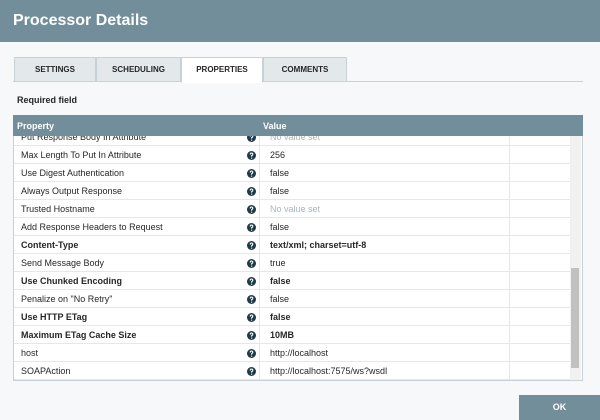  Describe the element at coordinates (72, 191) in the screenshot. I see `property-name: Always Output Response` at that location.